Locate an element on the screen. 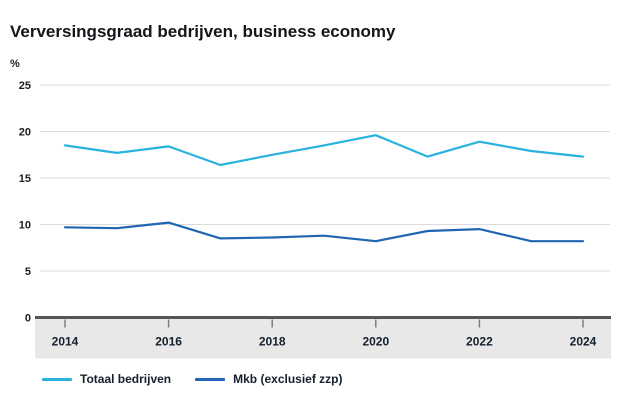 The height and width of the screenshot is (417, 626). x-axis-band is located at coordinates (323, 338).